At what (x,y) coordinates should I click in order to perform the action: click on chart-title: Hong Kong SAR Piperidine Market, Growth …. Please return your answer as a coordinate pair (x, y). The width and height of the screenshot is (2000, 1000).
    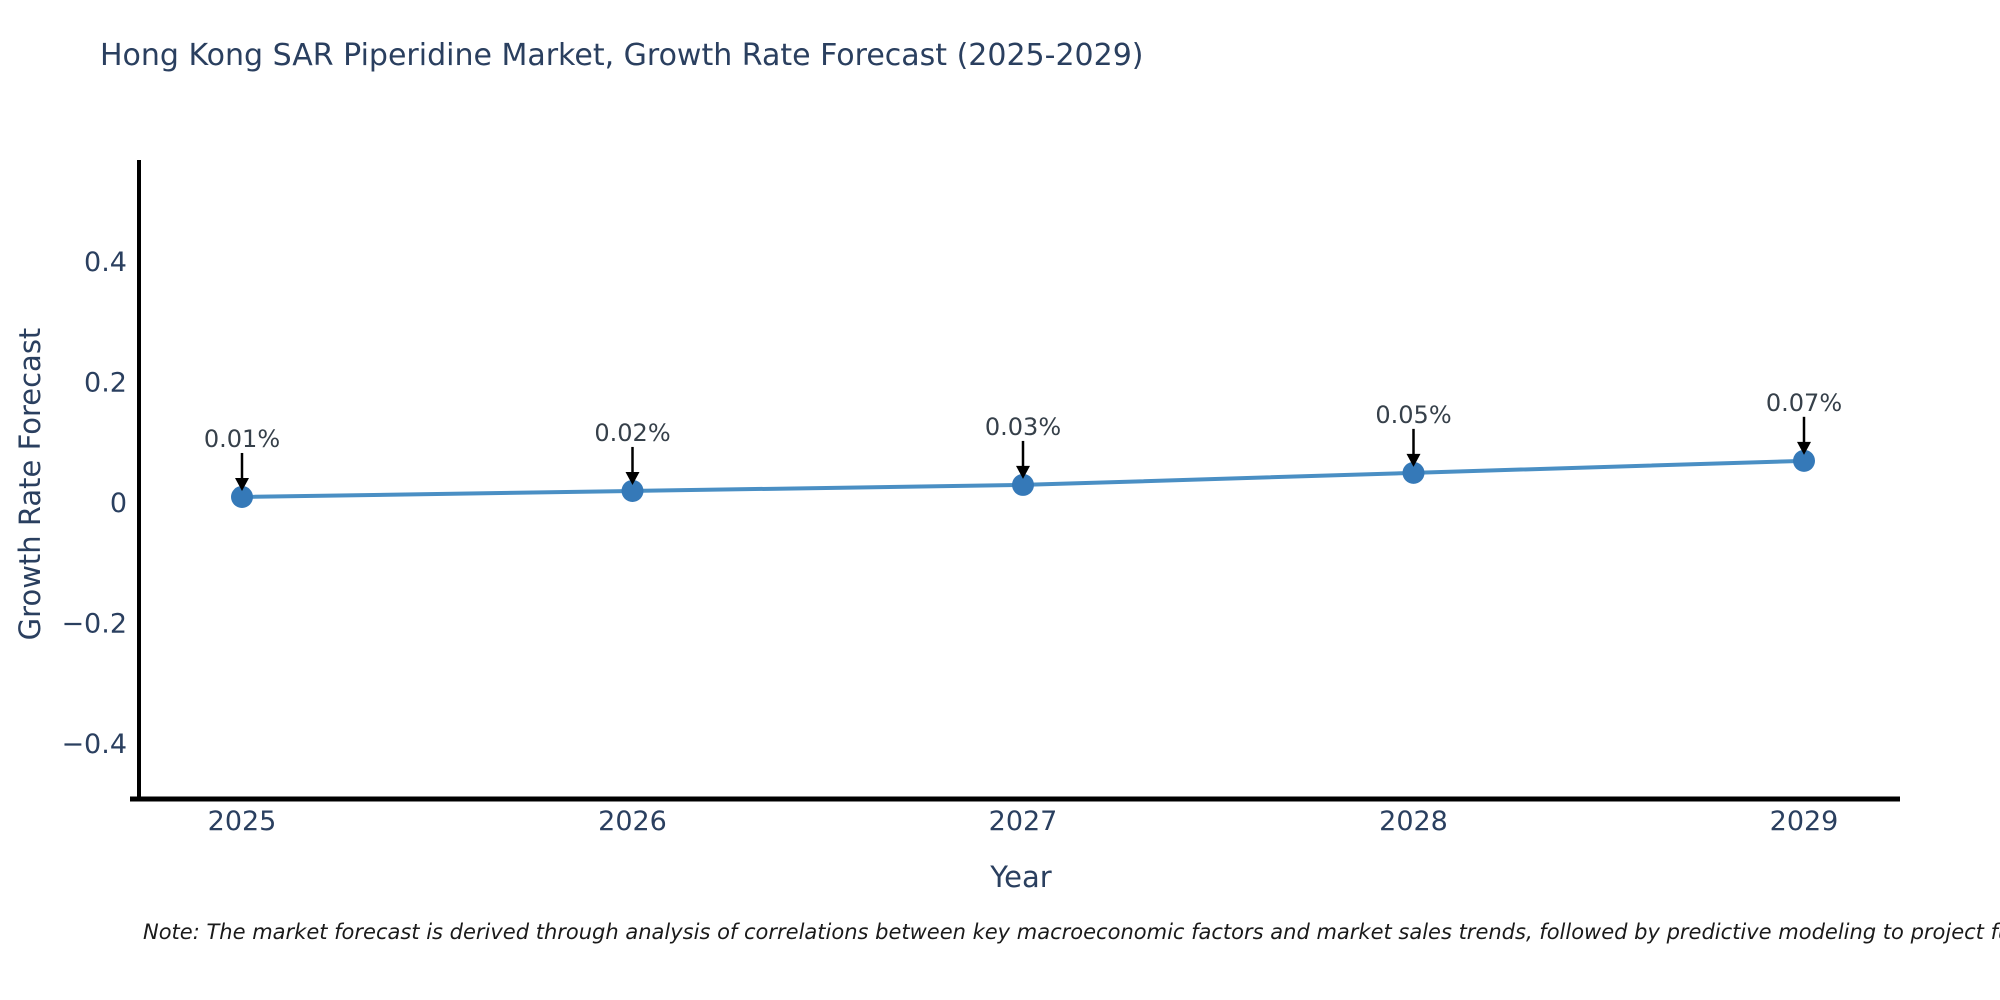
    Looking at the image, I should click on (622, 55).